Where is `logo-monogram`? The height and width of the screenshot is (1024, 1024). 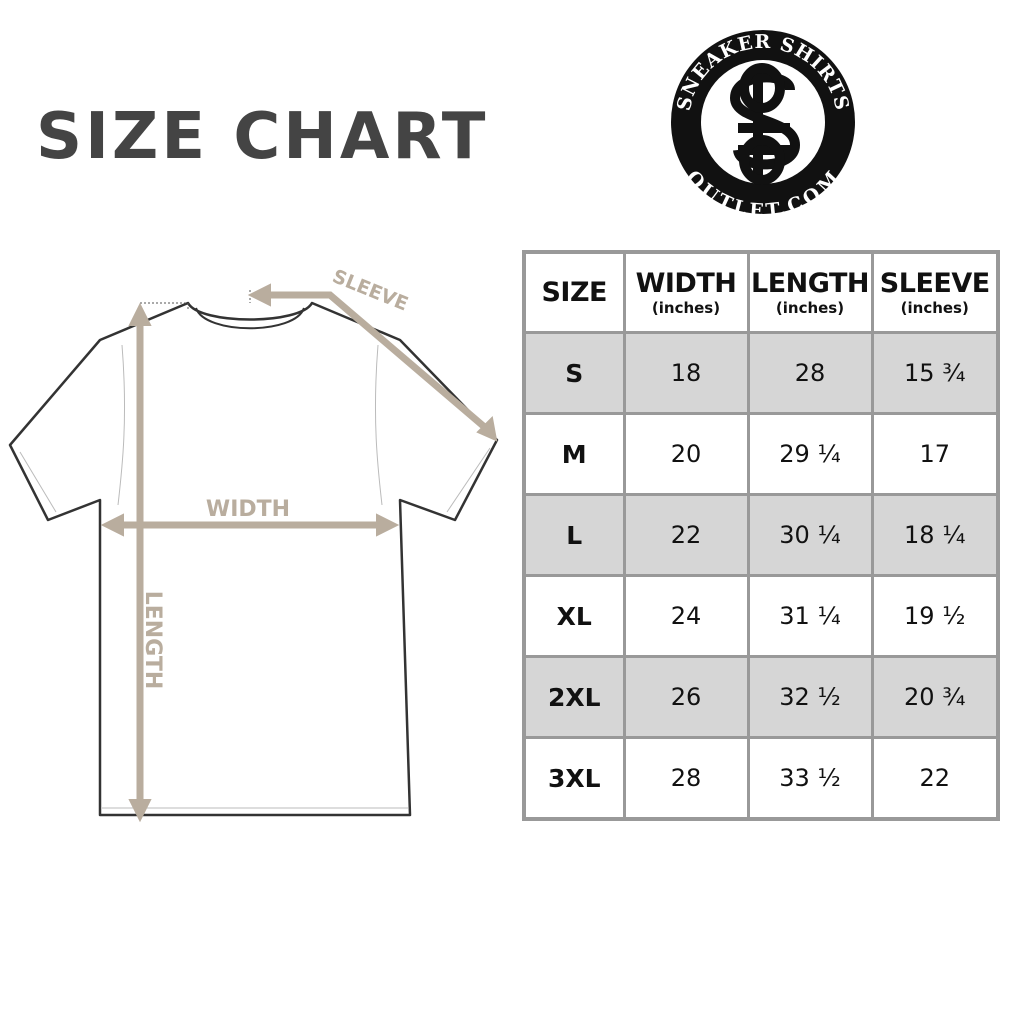
logo-monogram is located at coordinates (765, 124).